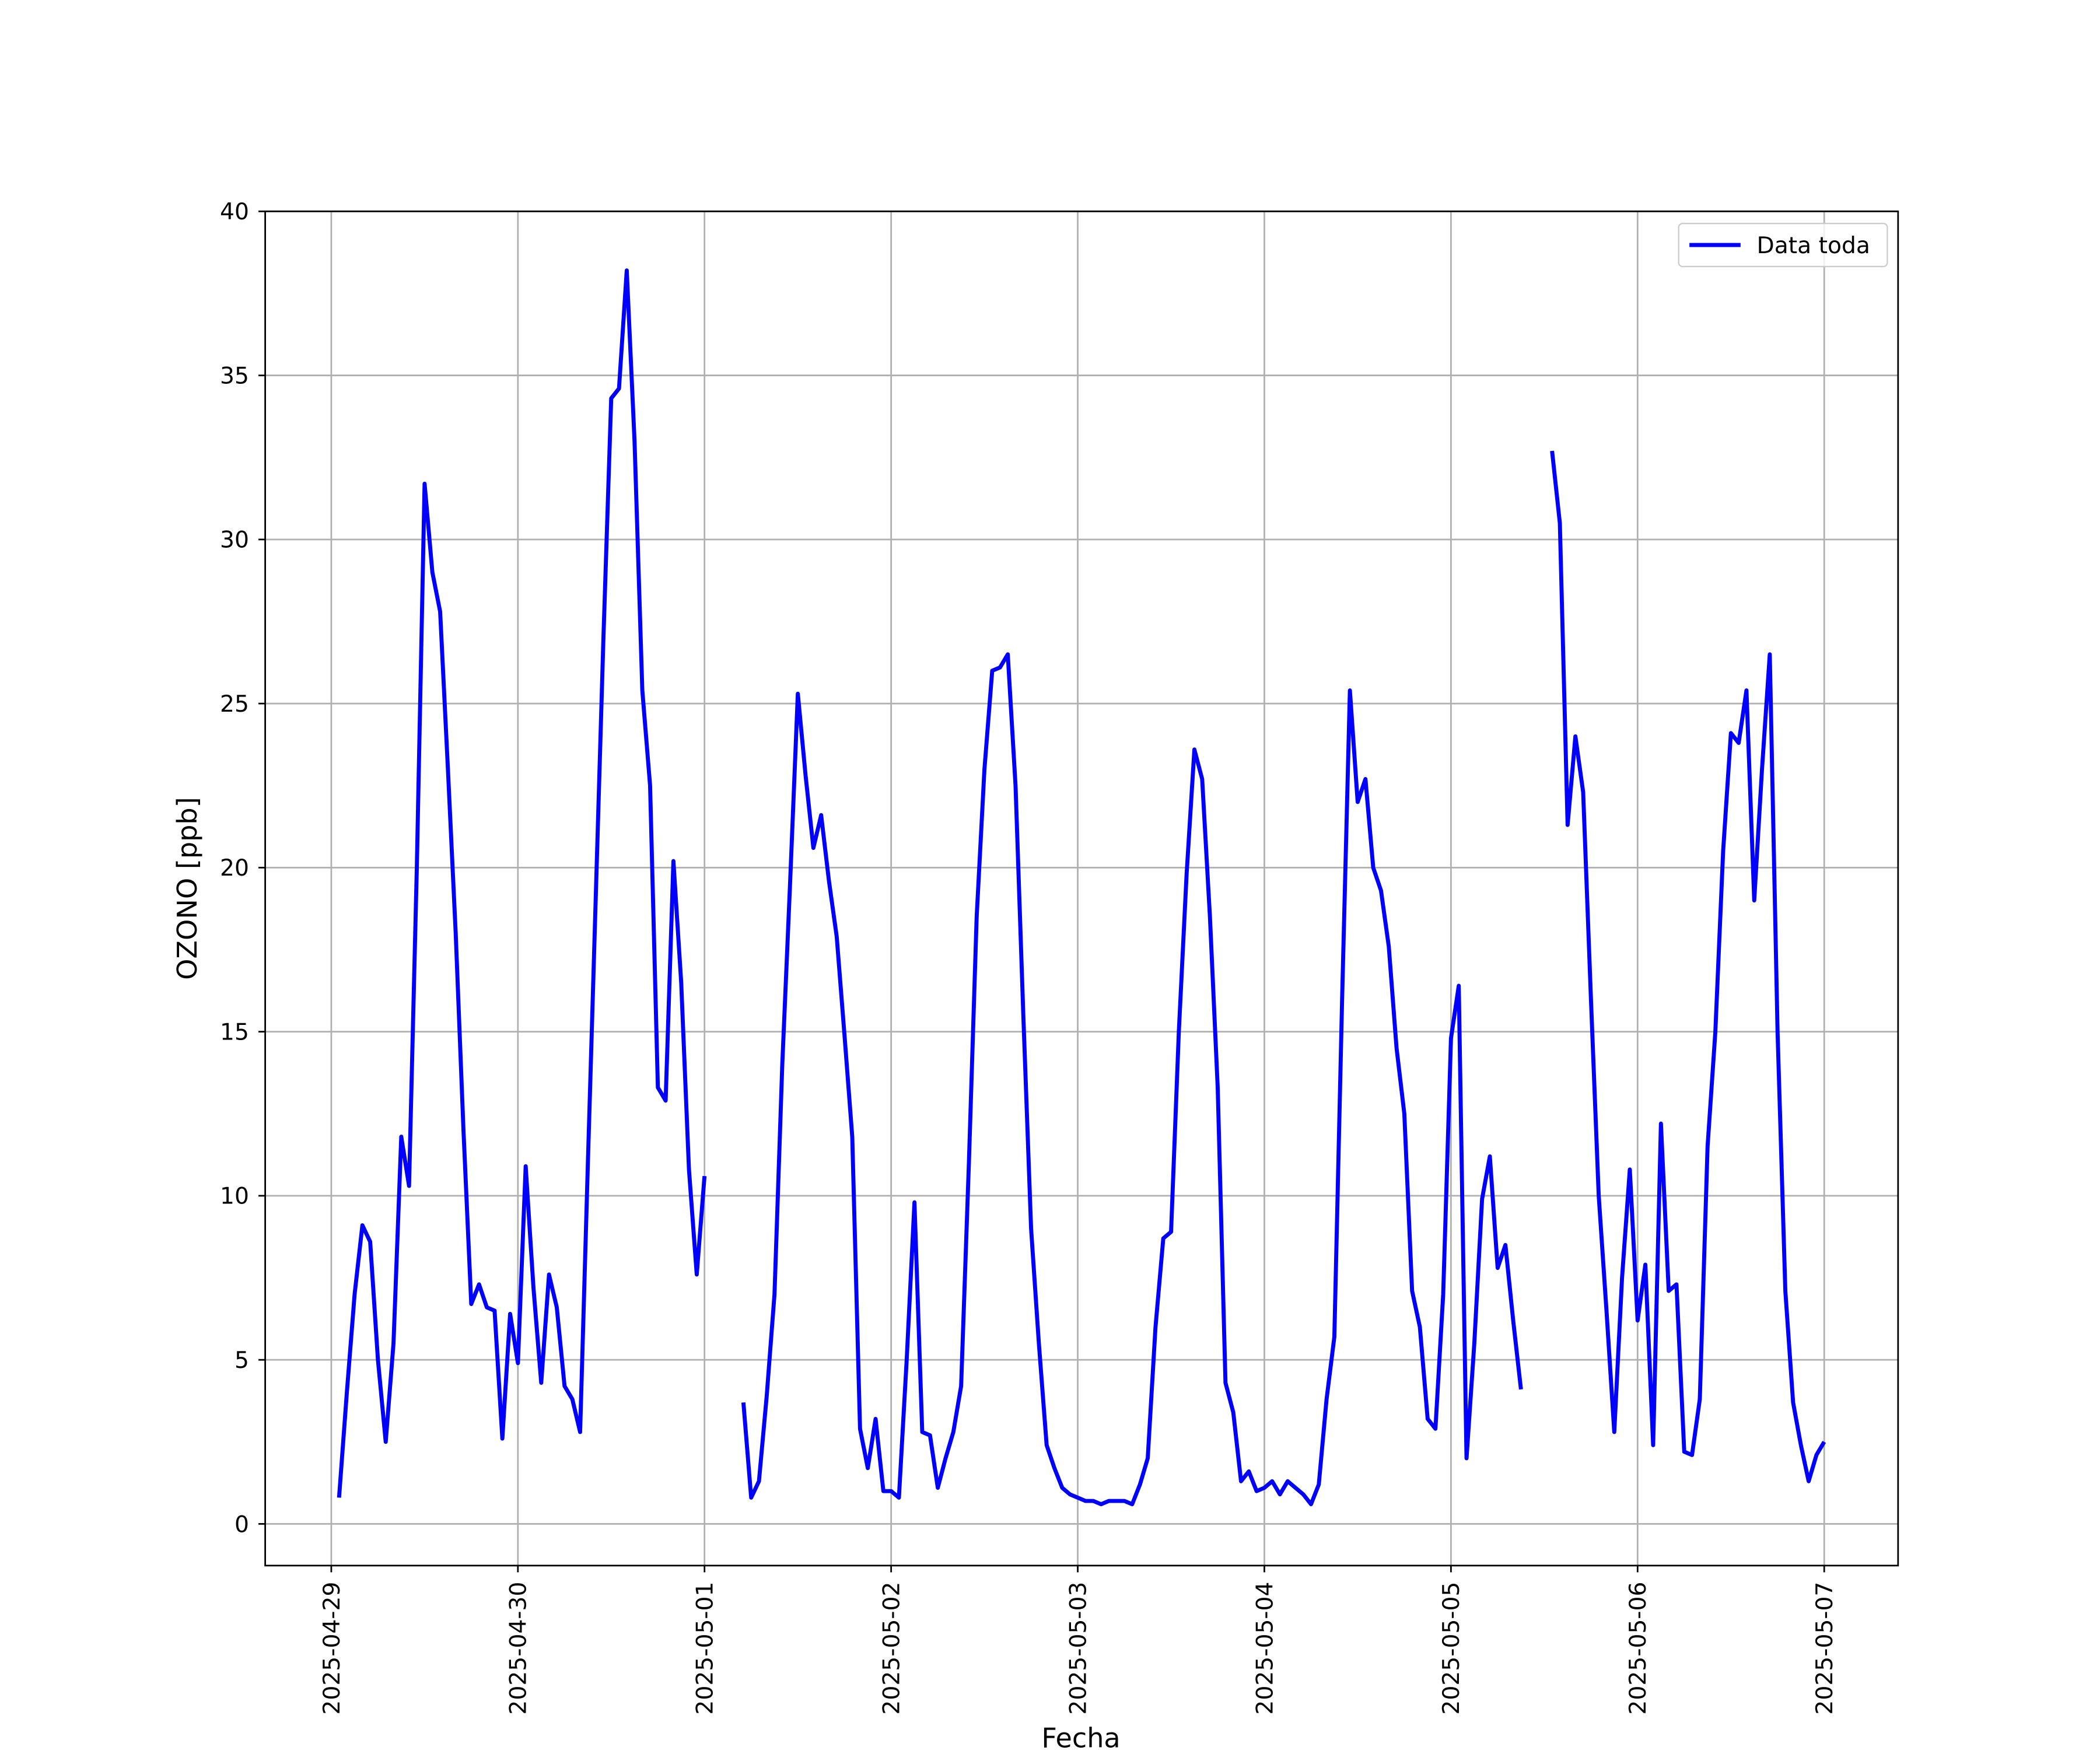  I want to click on y-tick-label: 35, so click(235, 376).